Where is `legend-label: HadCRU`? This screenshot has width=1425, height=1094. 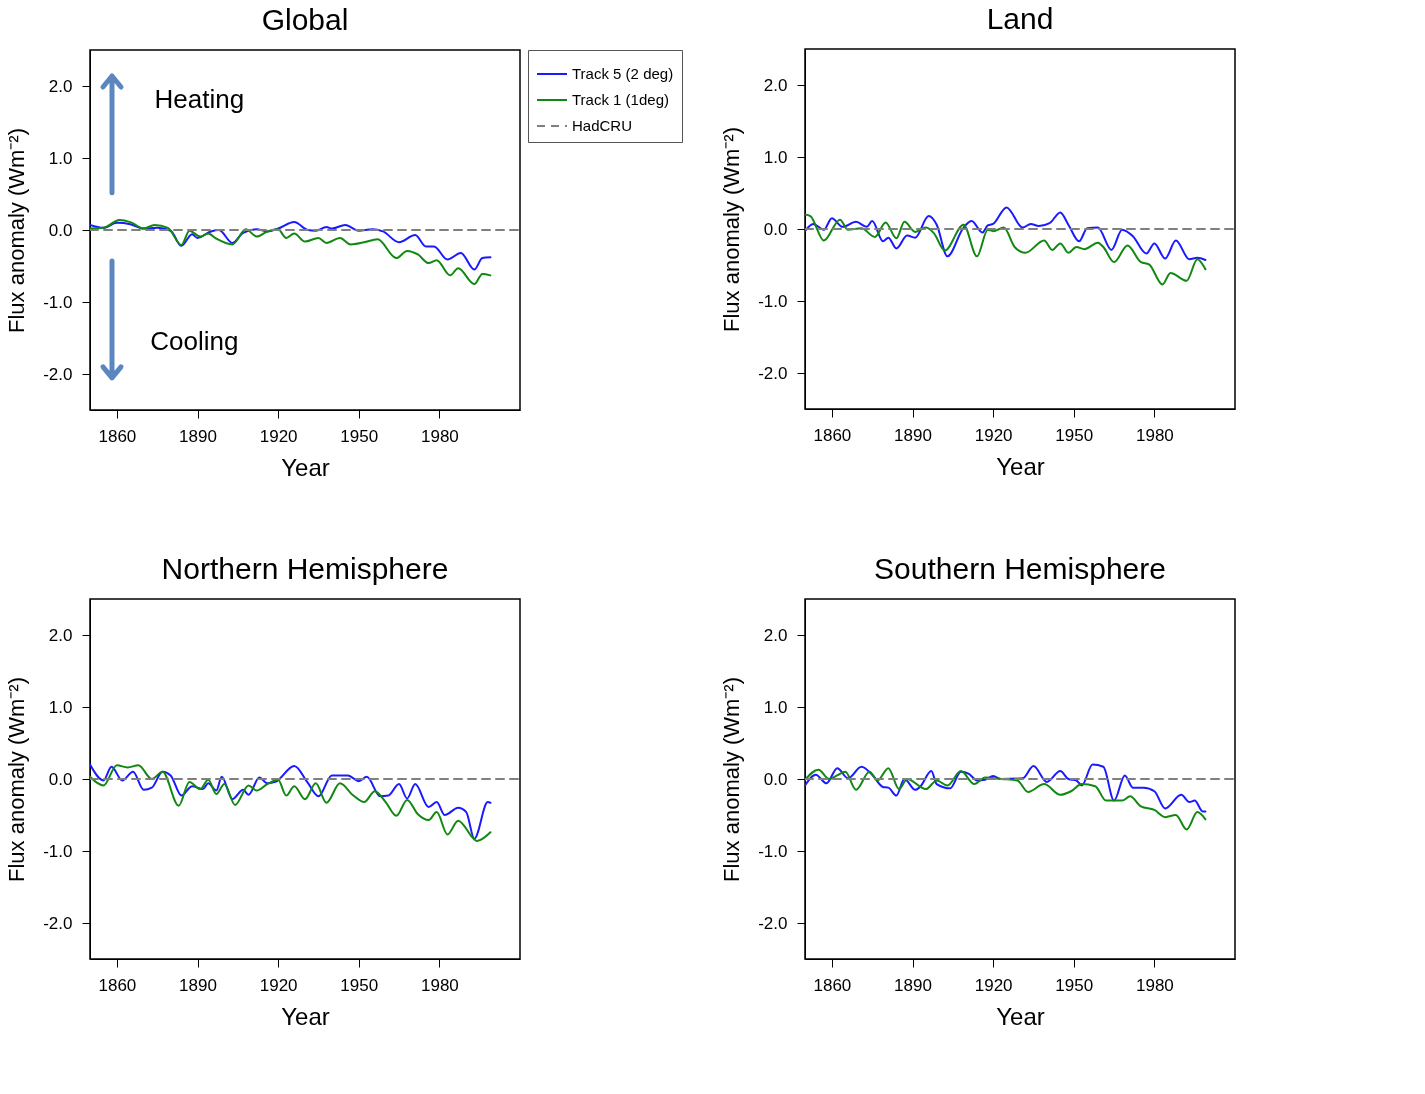
legend-label: HadCRU is located at coordinates (602, 125).